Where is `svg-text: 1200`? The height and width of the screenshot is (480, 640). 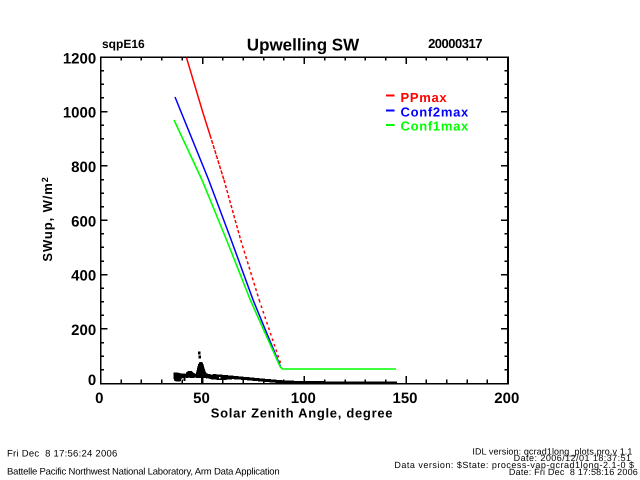 svg-text: 1200 is located at coordinates (79, 58).